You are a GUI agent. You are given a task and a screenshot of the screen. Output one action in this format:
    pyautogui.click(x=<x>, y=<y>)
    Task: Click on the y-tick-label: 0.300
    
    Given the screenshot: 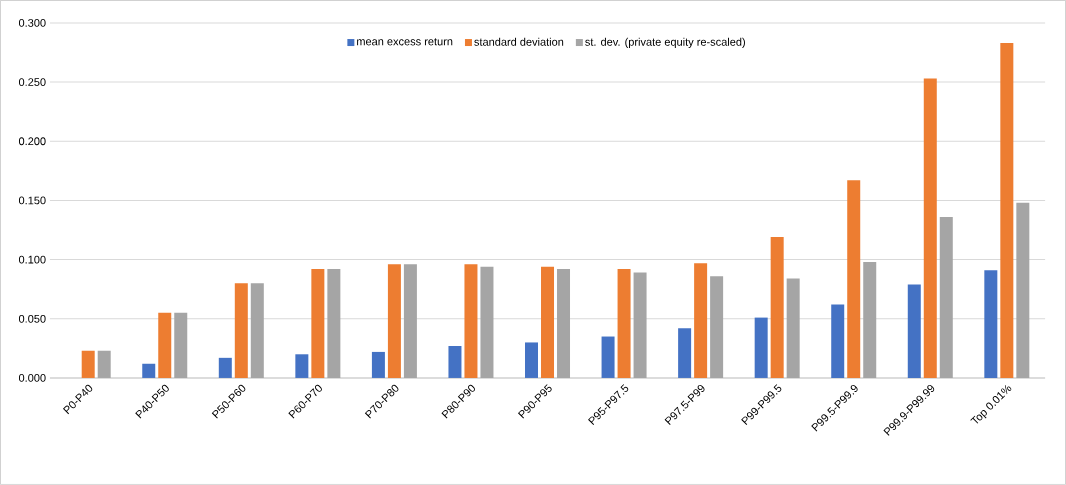 What is the action you would take?
    pyautogui.click(x=32, y=23)
    